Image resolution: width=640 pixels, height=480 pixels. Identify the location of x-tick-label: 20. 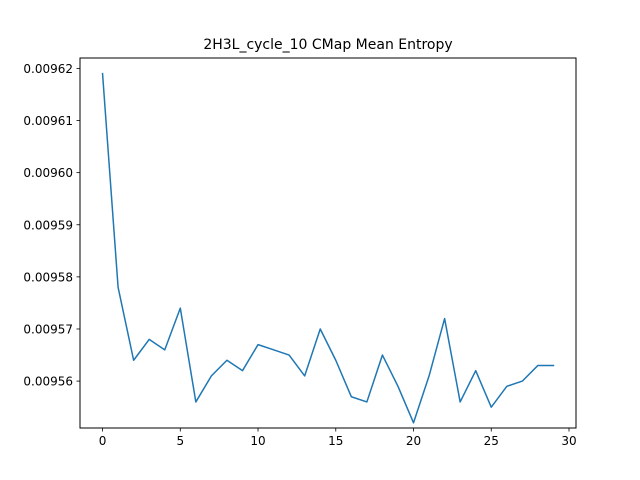
(413, 441).